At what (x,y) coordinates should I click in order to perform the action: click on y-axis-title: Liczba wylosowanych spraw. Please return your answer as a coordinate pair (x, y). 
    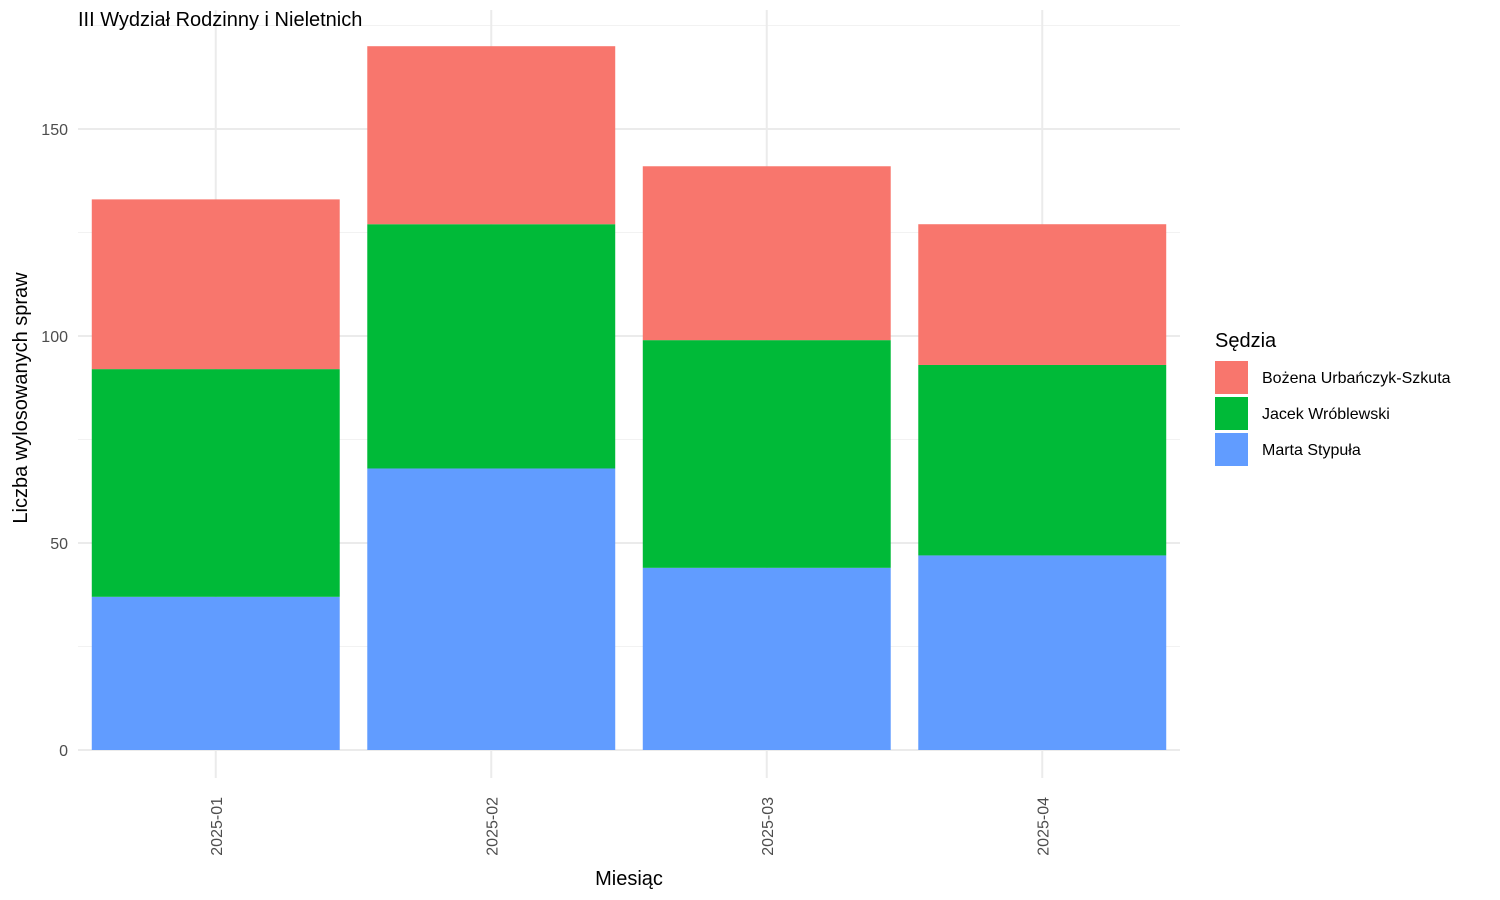
    Looking at the image, I should click on (21, 398).